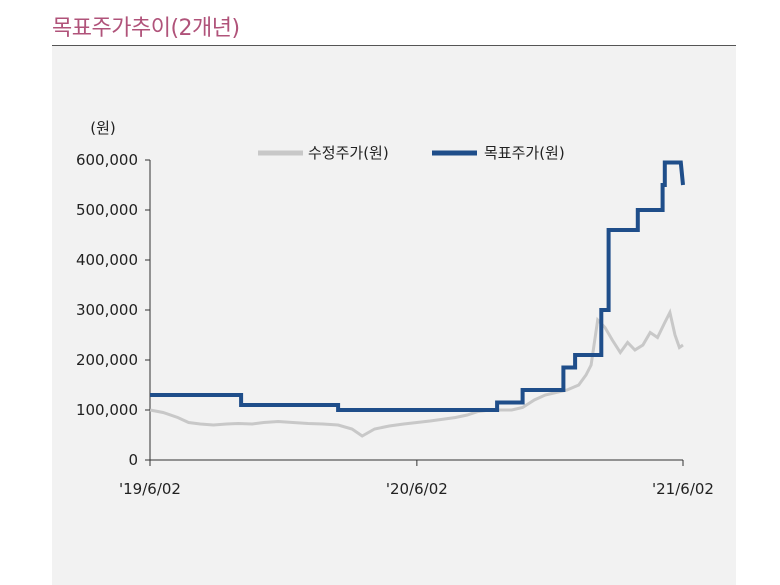  I want to click on y-tick-label: 0, so click(133, 460).